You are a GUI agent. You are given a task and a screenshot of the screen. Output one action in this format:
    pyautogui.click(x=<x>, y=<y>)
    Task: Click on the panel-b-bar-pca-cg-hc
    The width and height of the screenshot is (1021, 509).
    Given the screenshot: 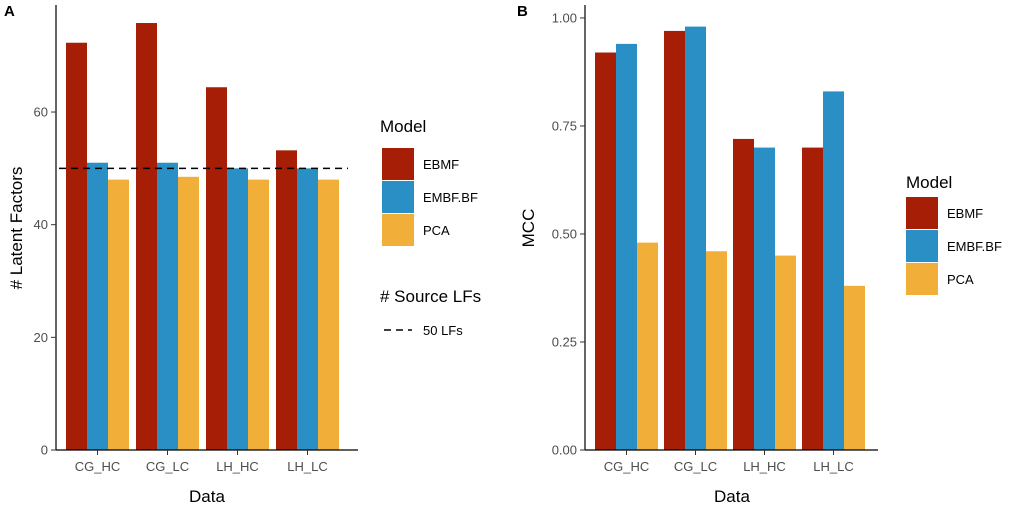 What is the action you would take?
    pyautogui.click(x=647, y=346)
    